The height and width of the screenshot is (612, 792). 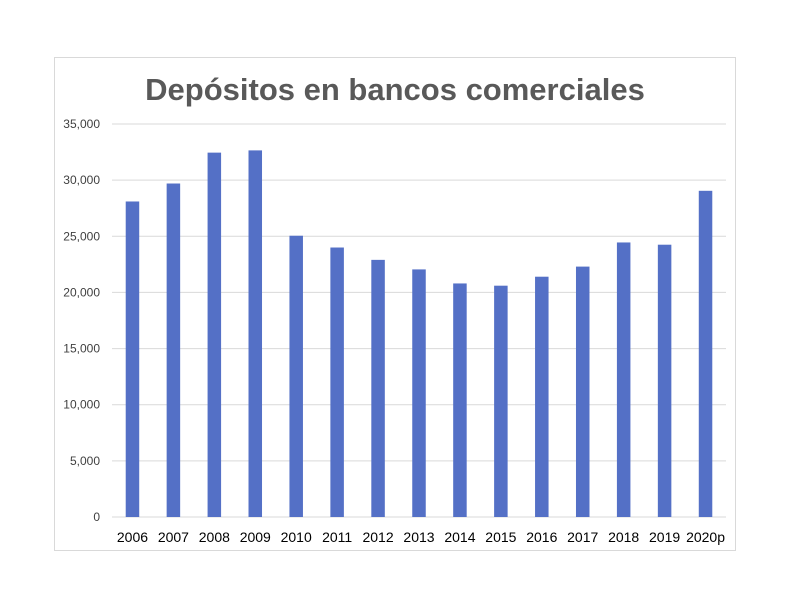 I want to click on bar-2007, so click(x=173, y=350).